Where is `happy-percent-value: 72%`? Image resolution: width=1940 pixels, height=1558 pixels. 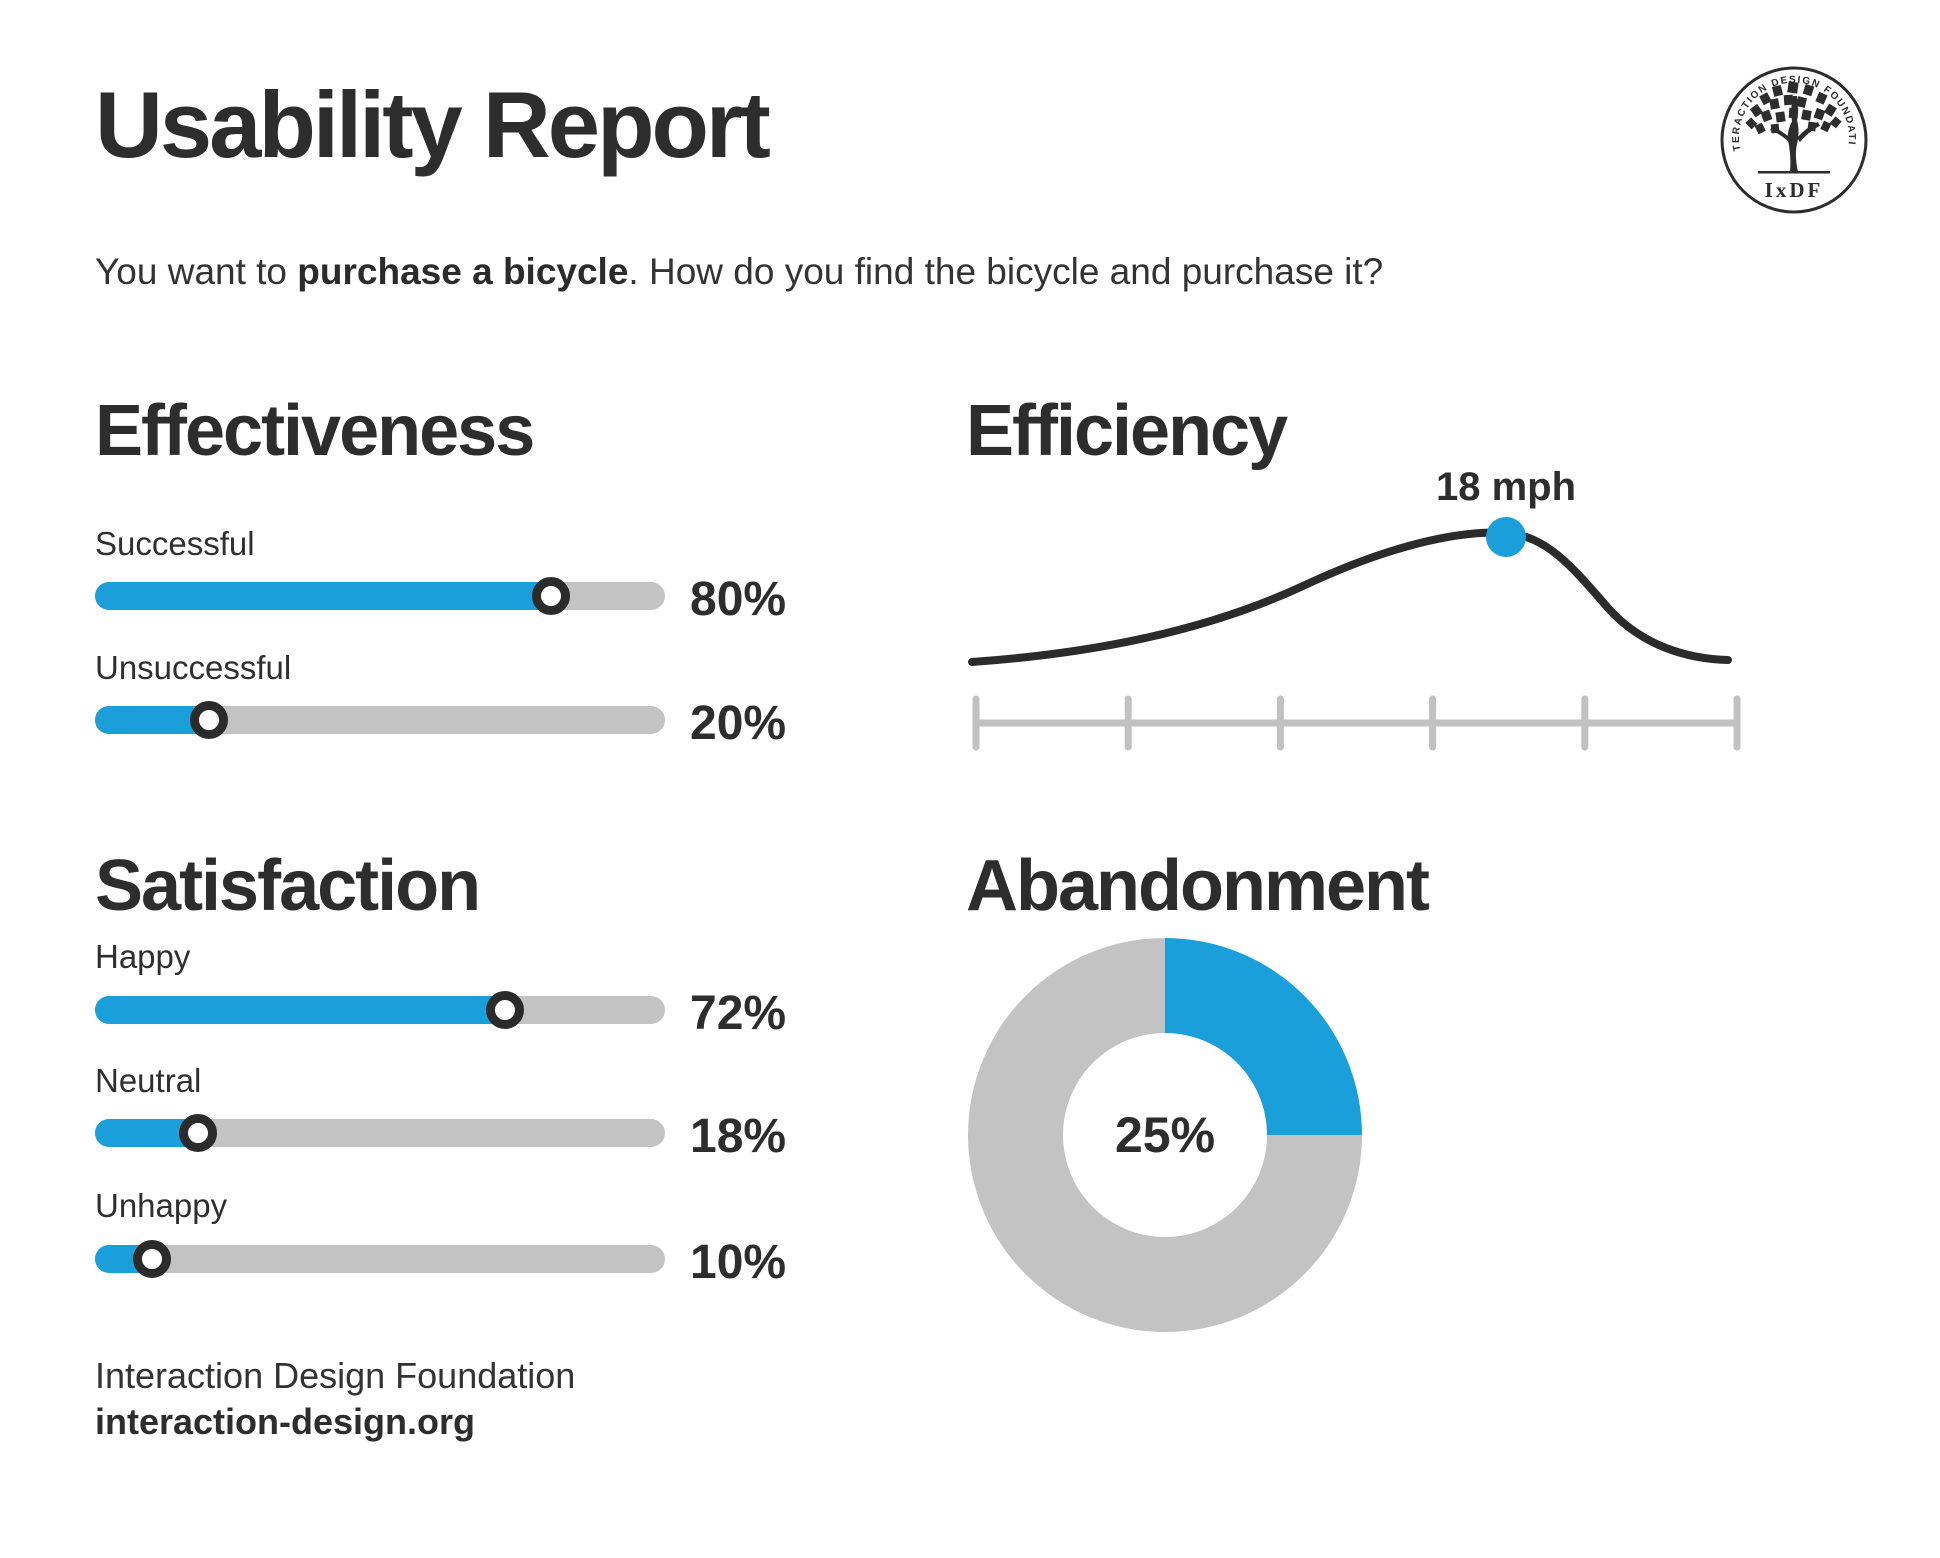 happy-percent-value: 72% is located at coordinates (738, 1013).